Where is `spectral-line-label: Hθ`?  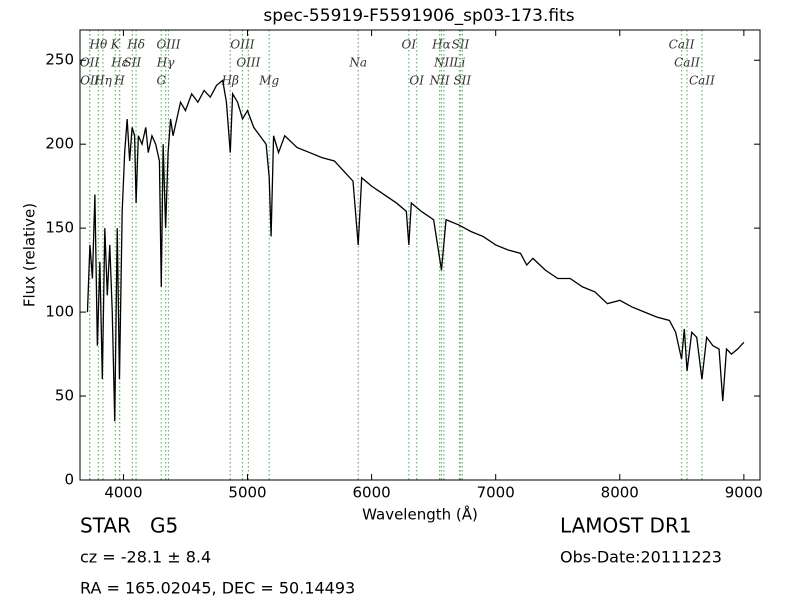
spectral-line-label: Hθ is located at coordinates (98, 45).